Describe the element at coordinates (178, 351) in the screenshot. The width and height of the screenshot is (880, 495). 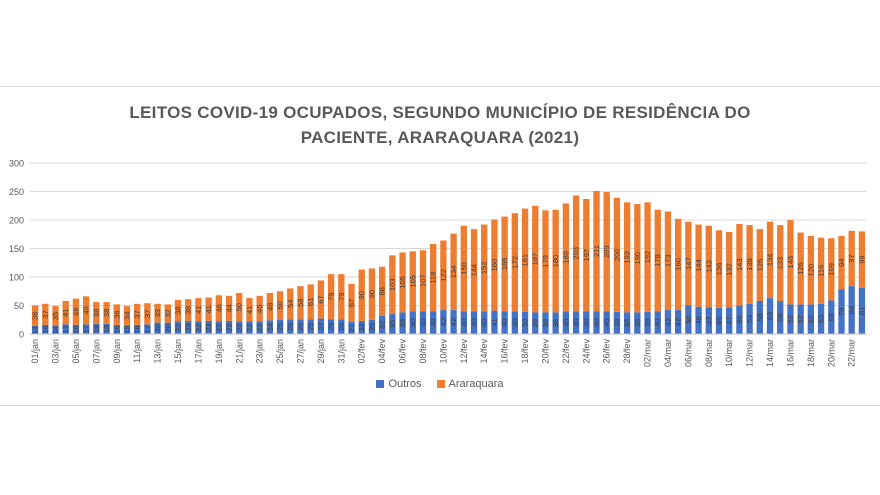
I see `x-tick-label: 15/jan` at that location.